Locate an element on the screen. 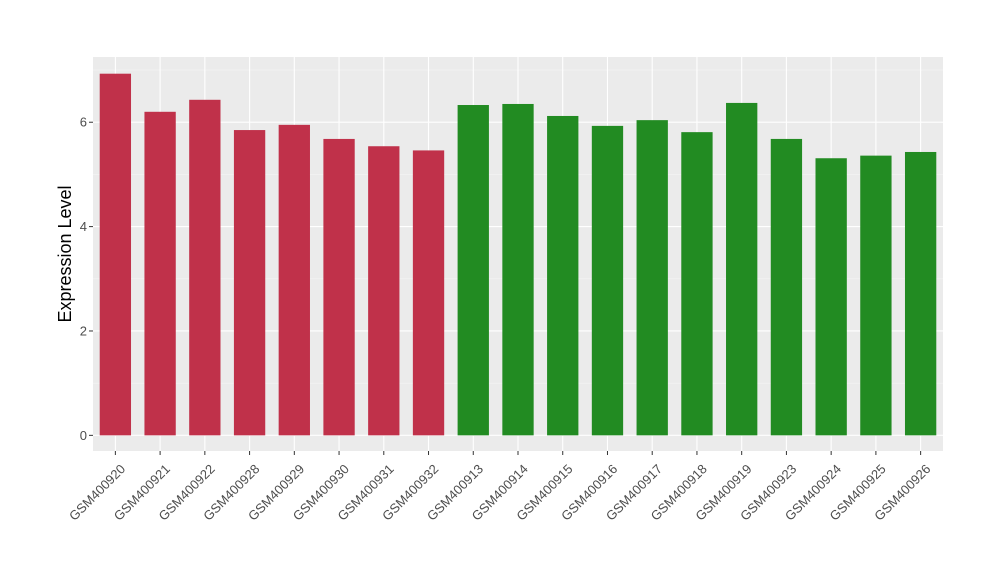  y-tick-label: 4 is located at coordinates (83, 226).